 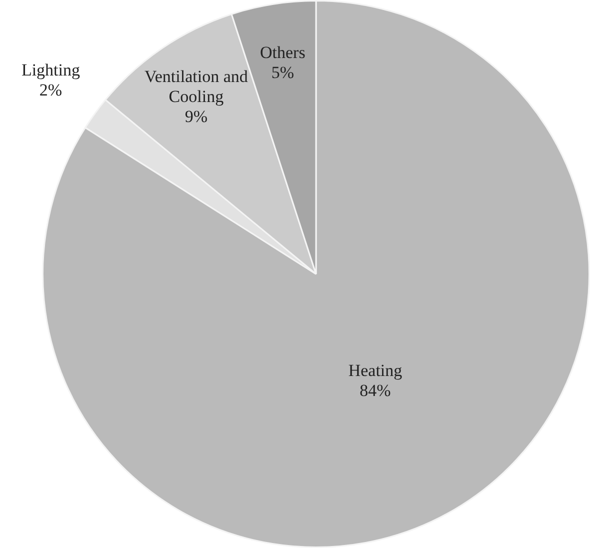 What do you see at coordinates (196, 86) in the screenshot?
I see `slice-label: Ventilation and Cooling` at bounding box center [196, 86].